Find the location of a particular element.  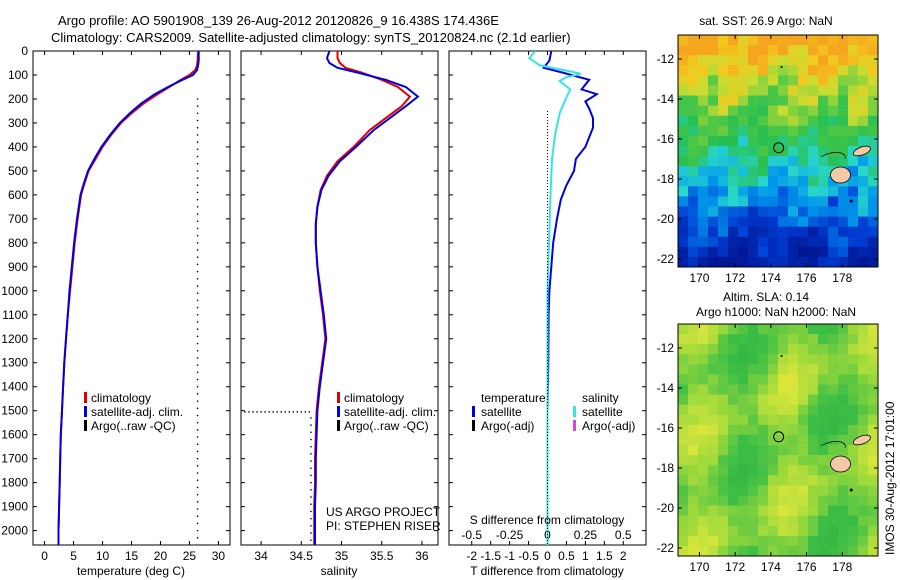

legend-label-argo: Argo(..raw -QC) is located at coordinates (133, 426).